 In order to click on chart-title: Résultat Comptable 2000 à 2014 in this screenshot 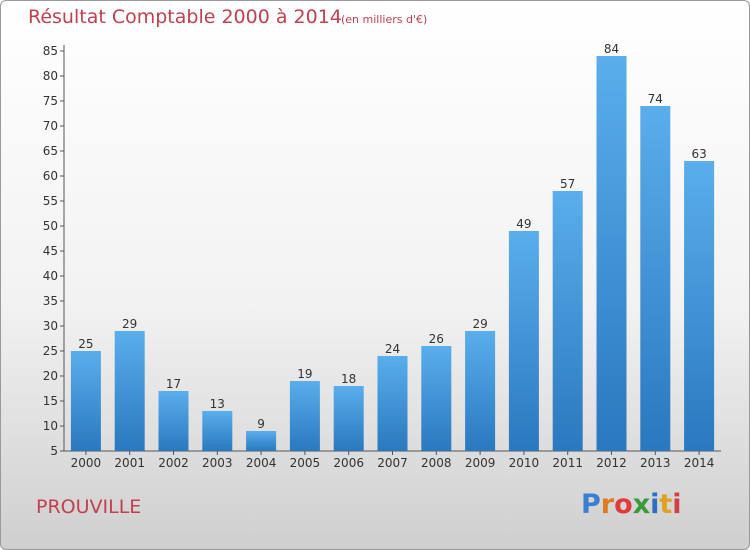, I will do `click(185, 17)`.